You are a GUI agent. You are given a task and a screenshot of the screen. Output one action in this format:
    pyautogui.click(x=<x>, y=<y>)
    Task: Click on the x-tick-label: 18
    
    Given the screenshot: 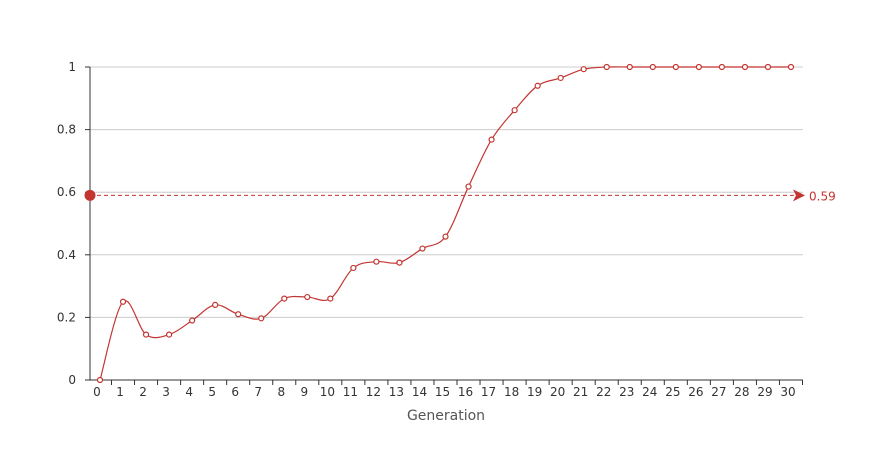 What is the action you would take?
    pyautogui.click(x=511, y=392)
    